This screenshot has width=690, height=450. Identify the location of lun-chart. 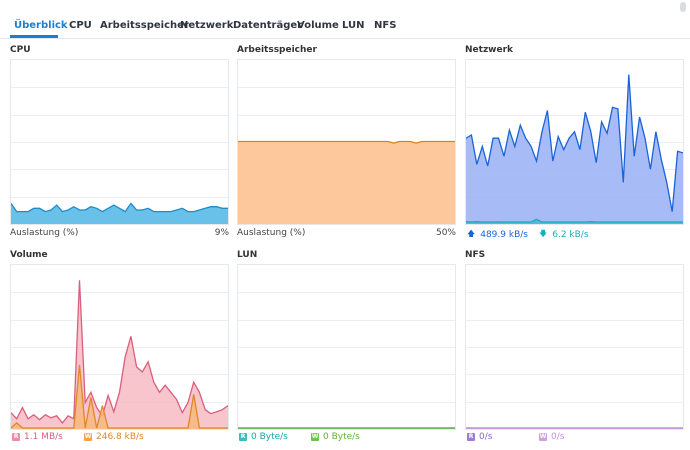
(346, 347).